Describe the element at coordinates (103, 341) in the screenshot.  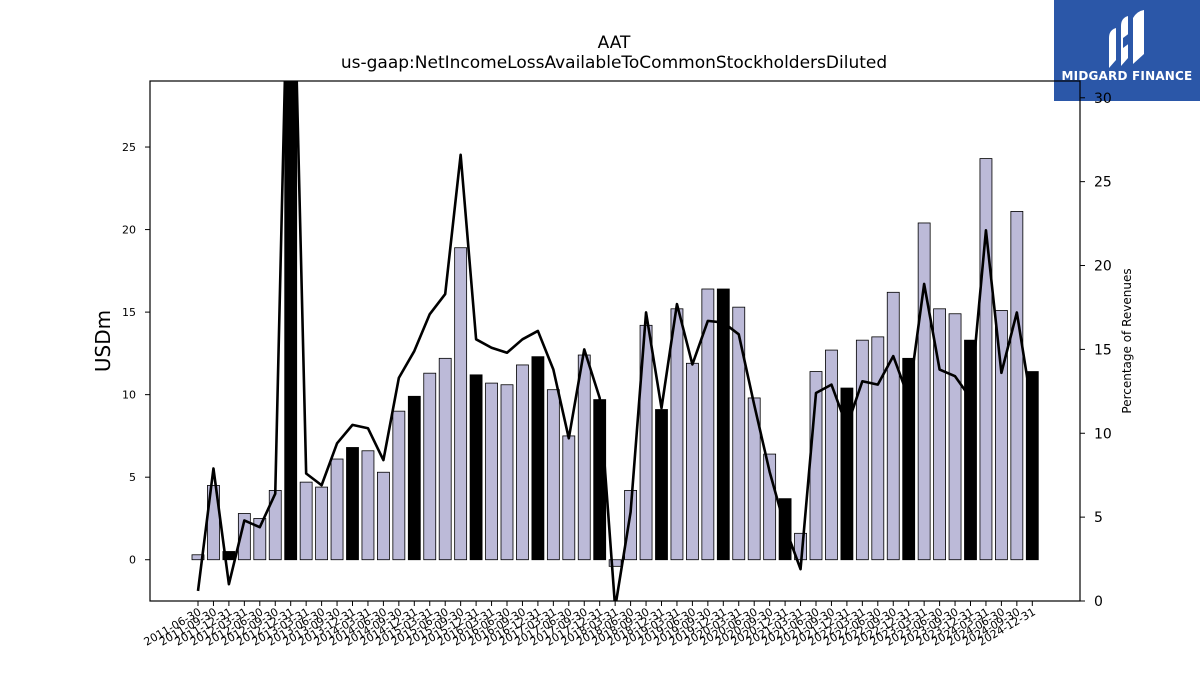
I see `y-axis-label: USDm` at that location.